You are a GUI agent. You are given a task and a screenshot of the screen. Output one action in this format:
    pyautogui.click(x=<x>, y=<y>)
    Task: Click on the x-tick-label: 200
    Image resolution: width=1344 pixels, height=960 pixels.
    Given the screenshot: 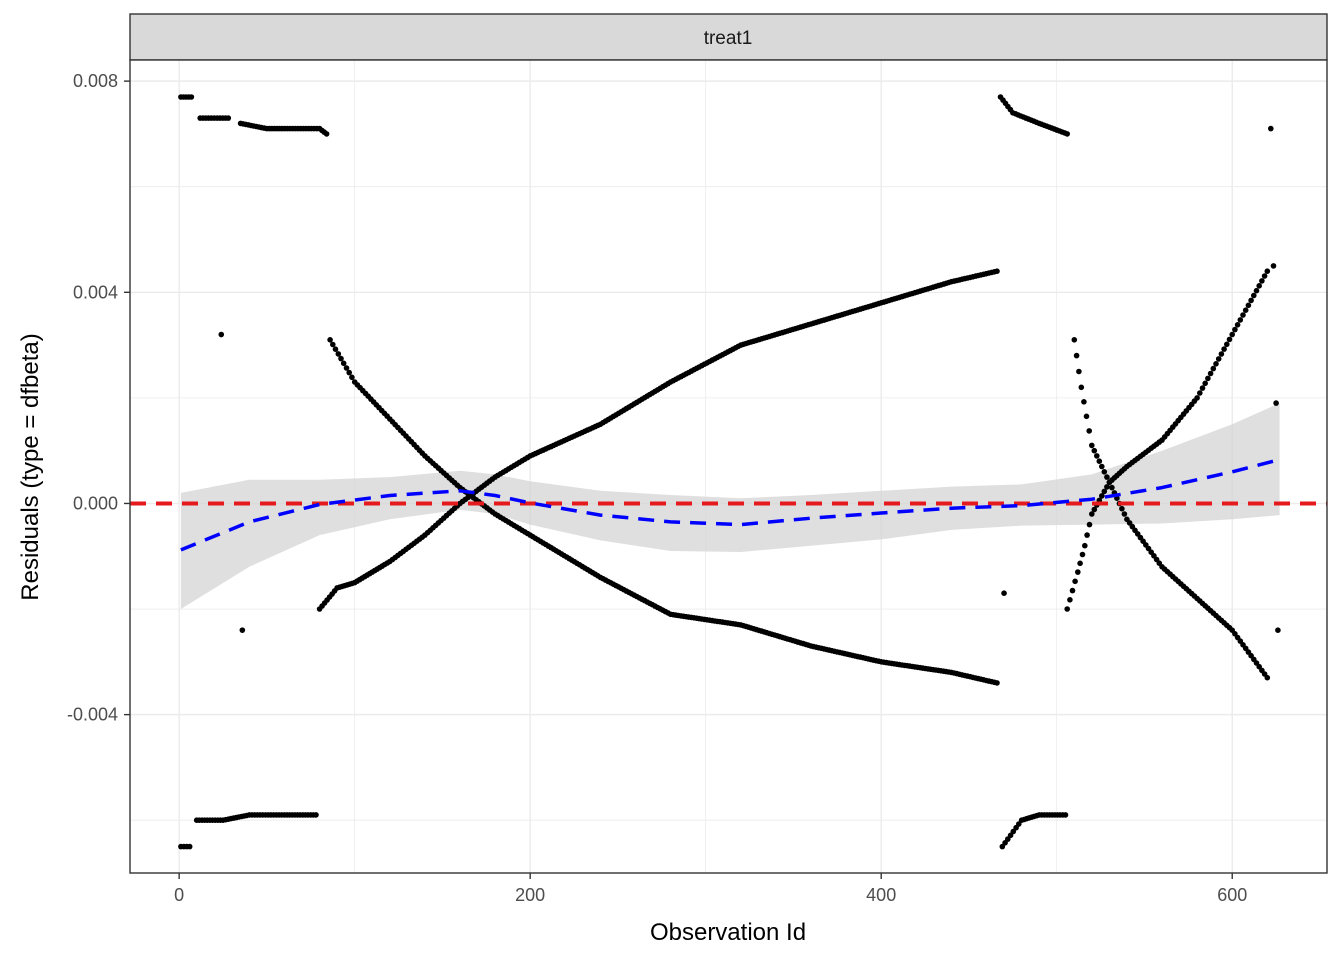 What is the action you would take?
    pyautogui.click(x=530, y=895)
    